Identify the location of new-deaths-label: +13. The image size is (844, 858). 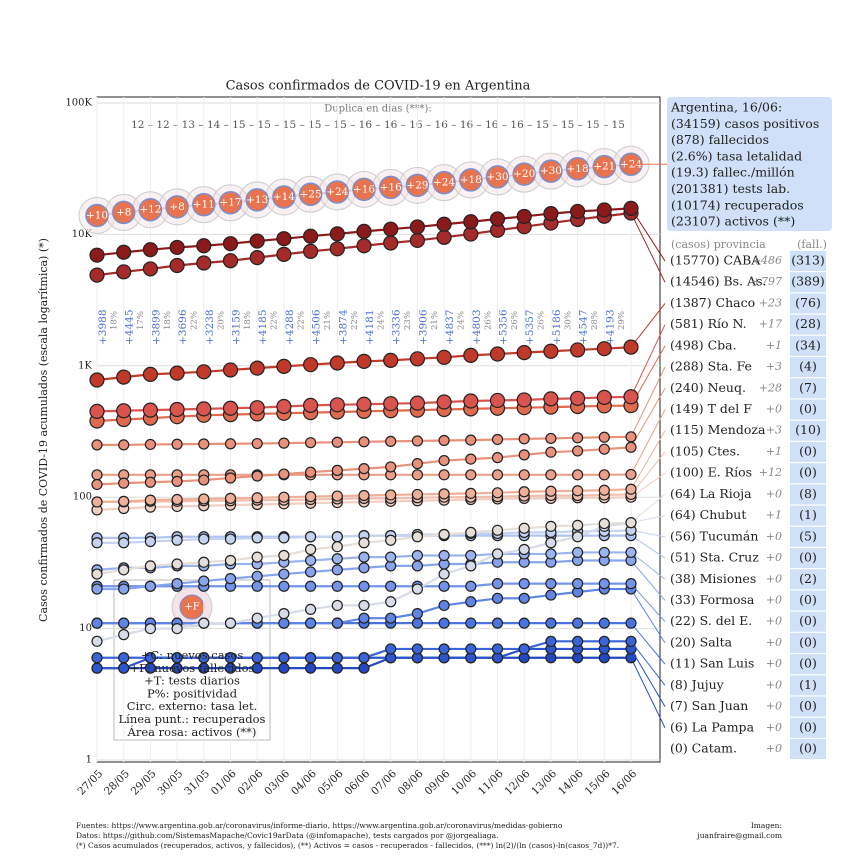
(257, 200).